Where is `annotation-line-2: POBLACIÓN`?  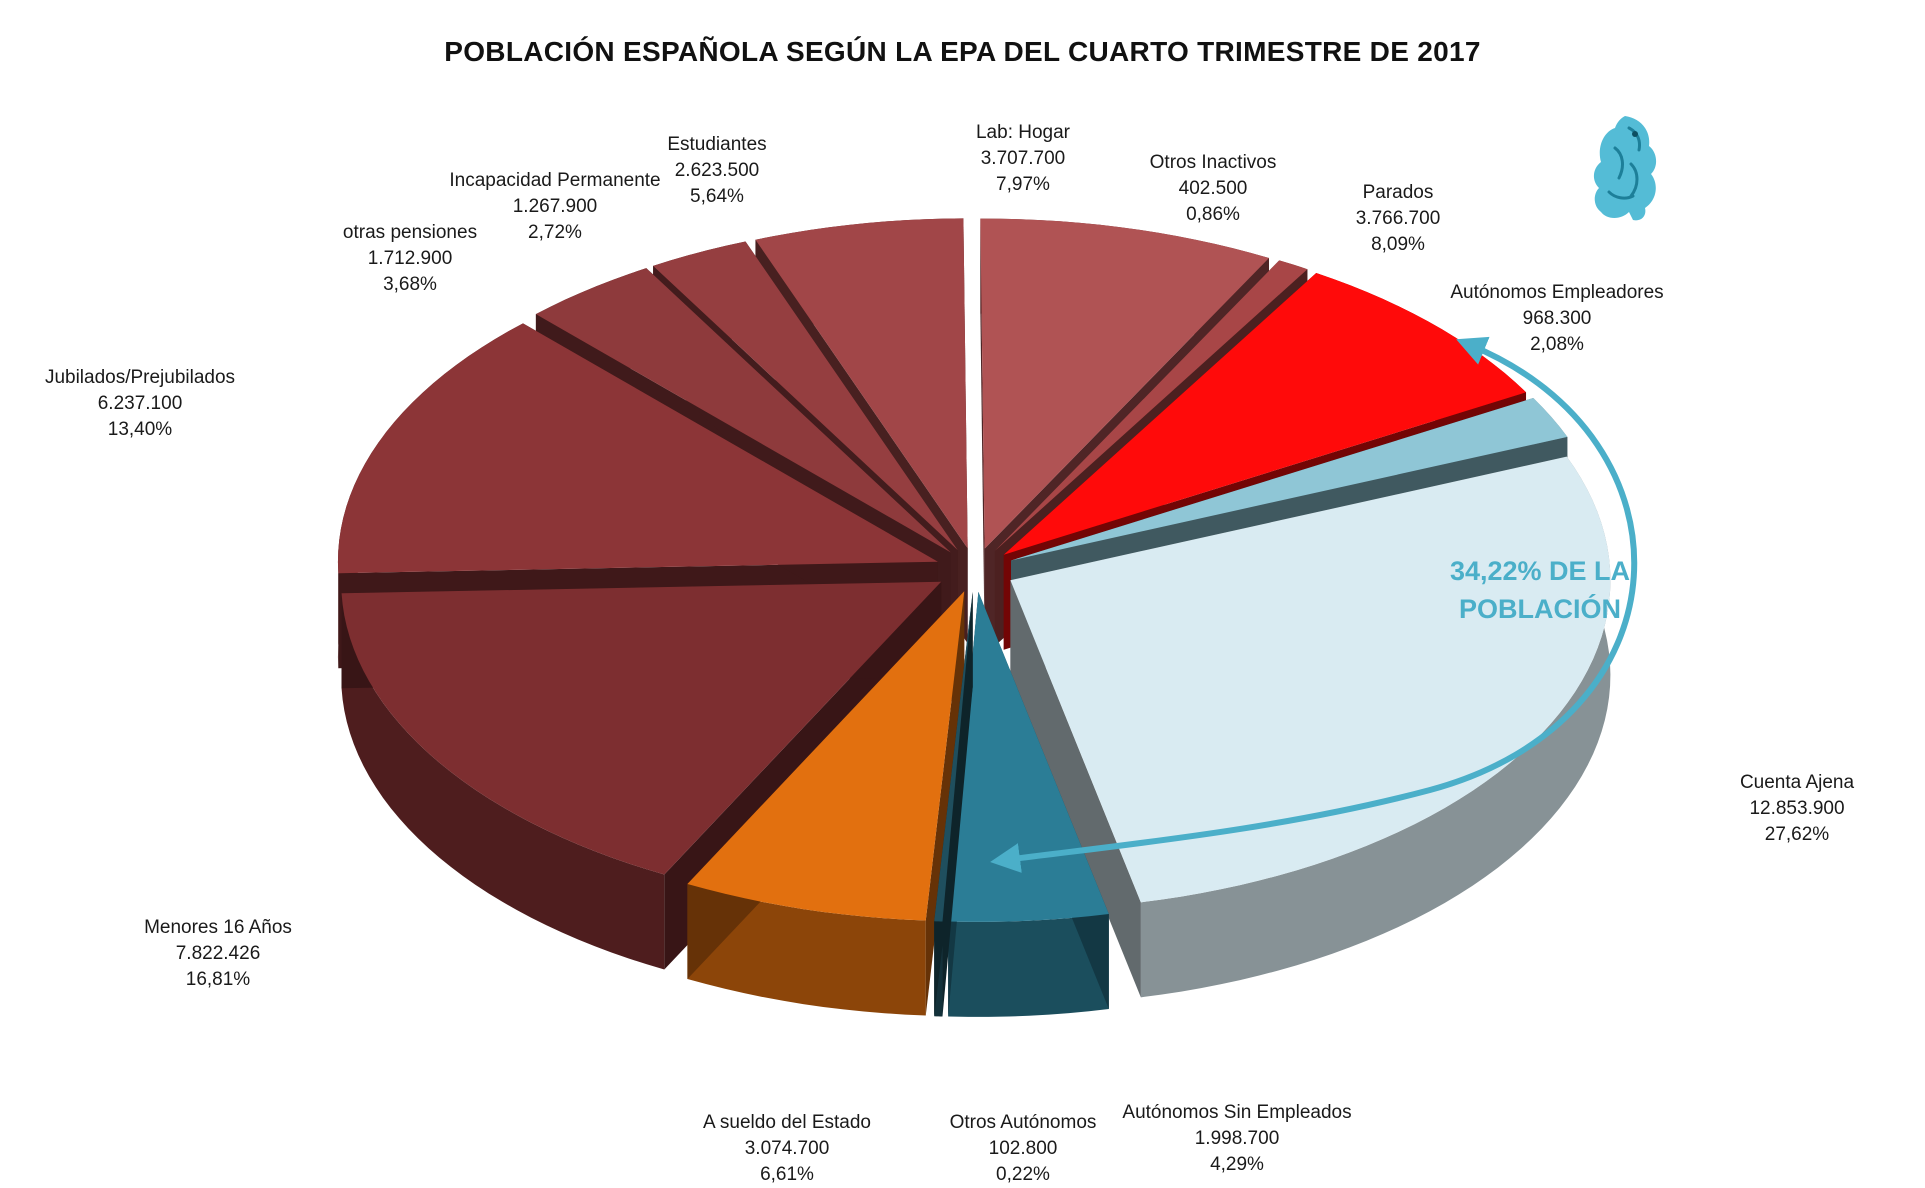
annotation-line-2: POBLACIÓN is located at coordinates (1539, 609).